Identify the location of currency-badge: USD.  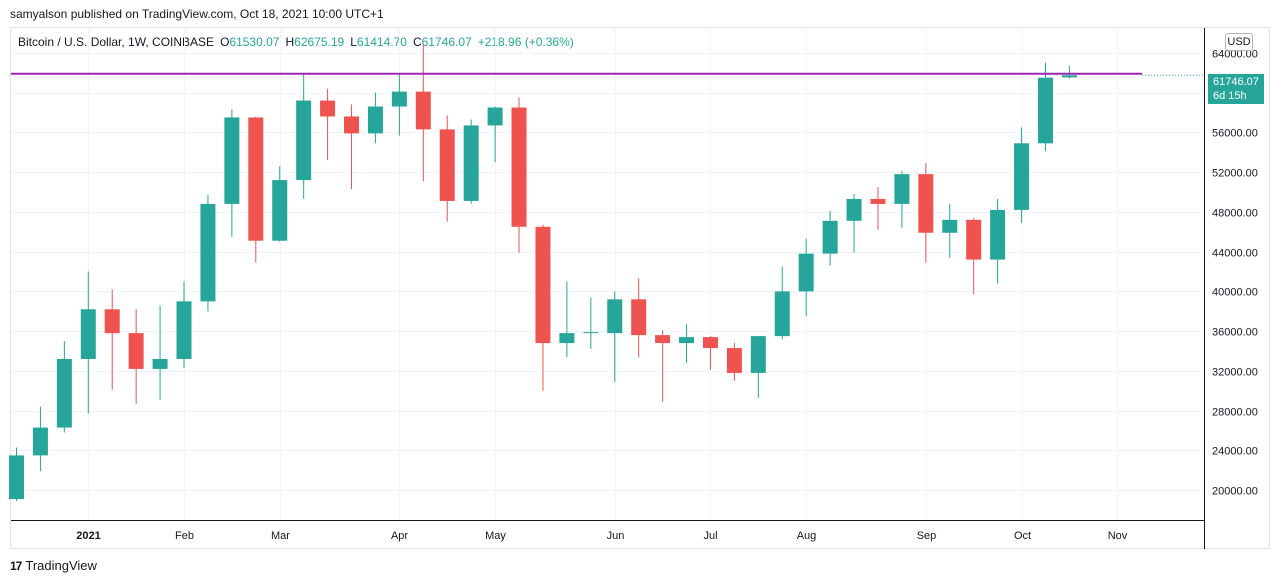
(1239, 42).